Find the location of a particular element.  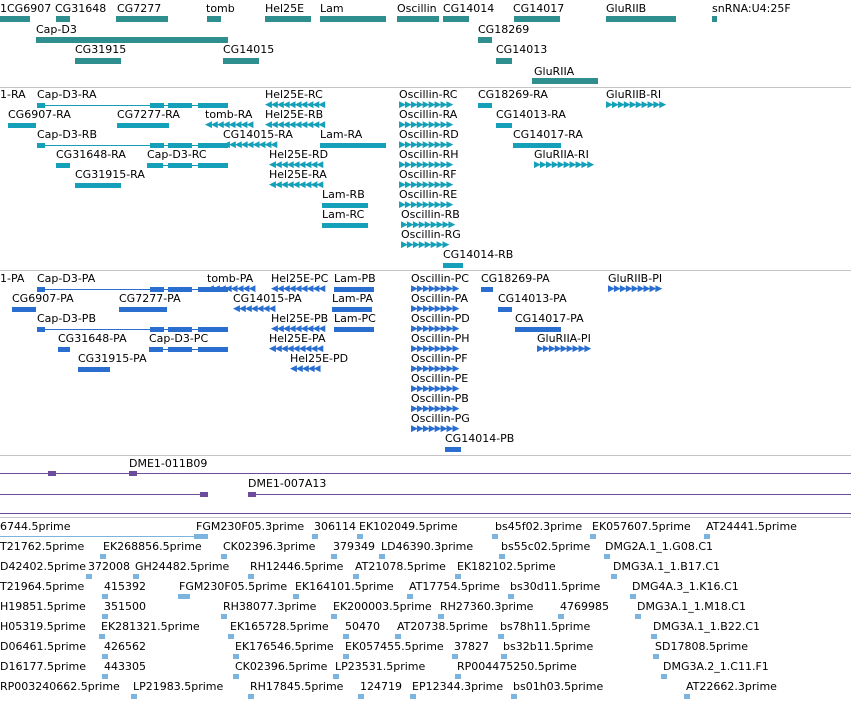

bac-label: DME1-007A13 is located at coordinates (287, 483).